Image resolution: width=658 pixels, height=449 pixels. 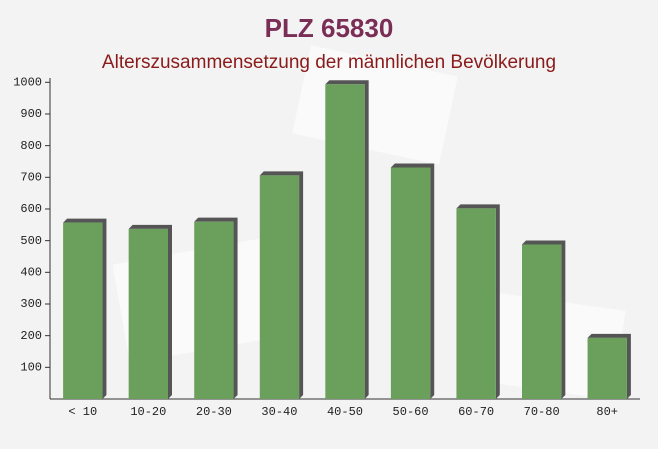 What do you see at coordinates (411, 412) in the screenshot?
I see `x-tick-label: 50-60` at bounding box center [411, 412].